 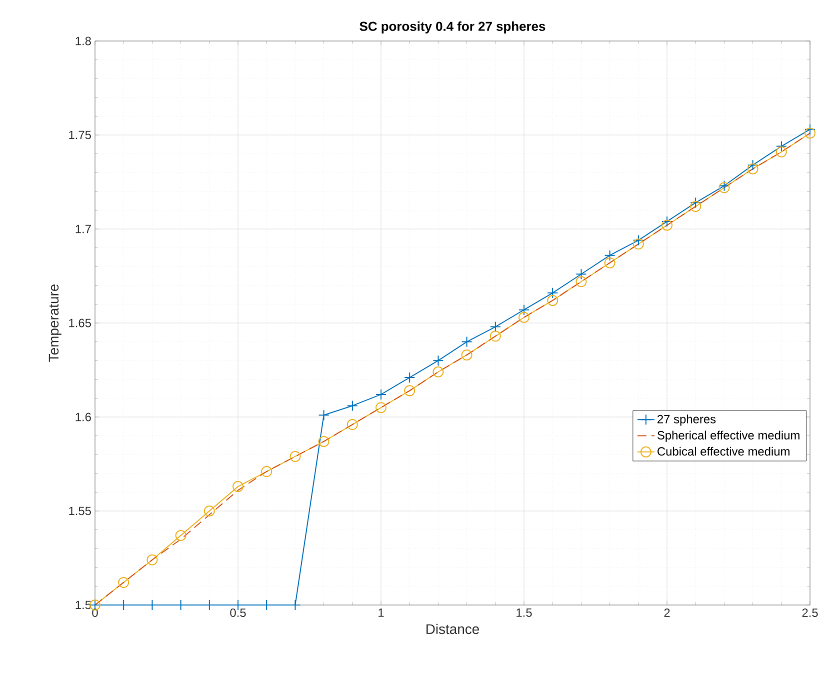 I want to click on y-tick-label: 1.65, so click(x=80, y=323).